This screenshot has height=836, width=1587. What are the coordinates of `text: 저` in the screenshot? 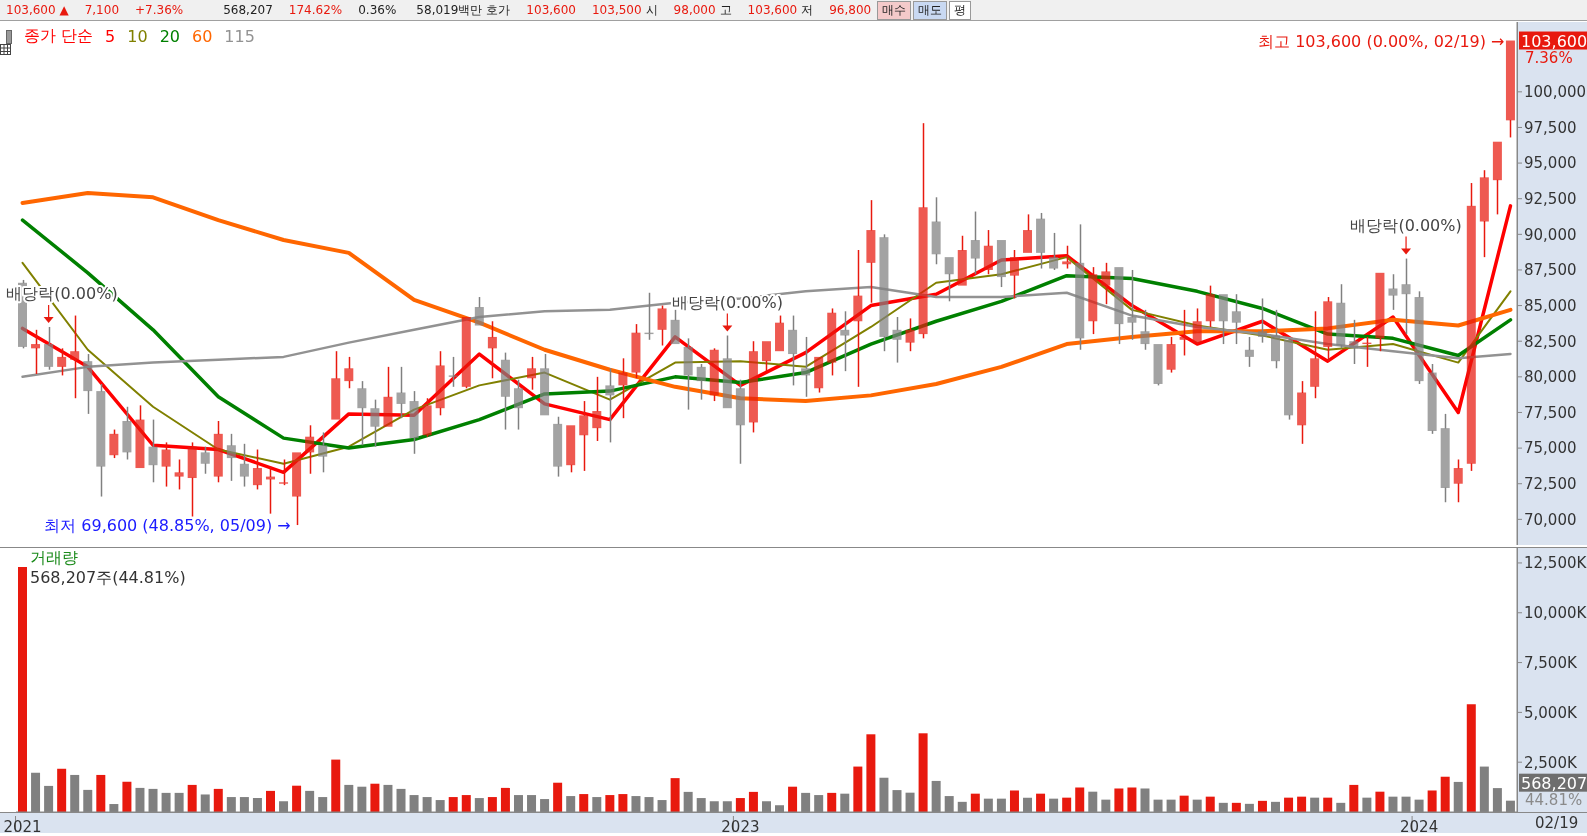 It's located at (807, 10).